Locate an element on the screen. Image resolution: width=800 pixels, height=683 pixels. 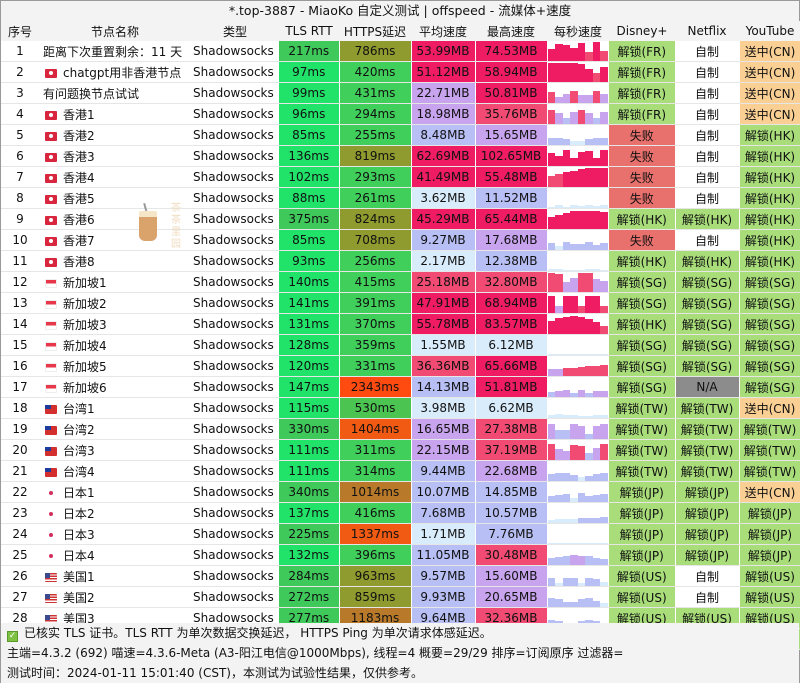
node-name: 日本4 is located at coordinates (115, 555).